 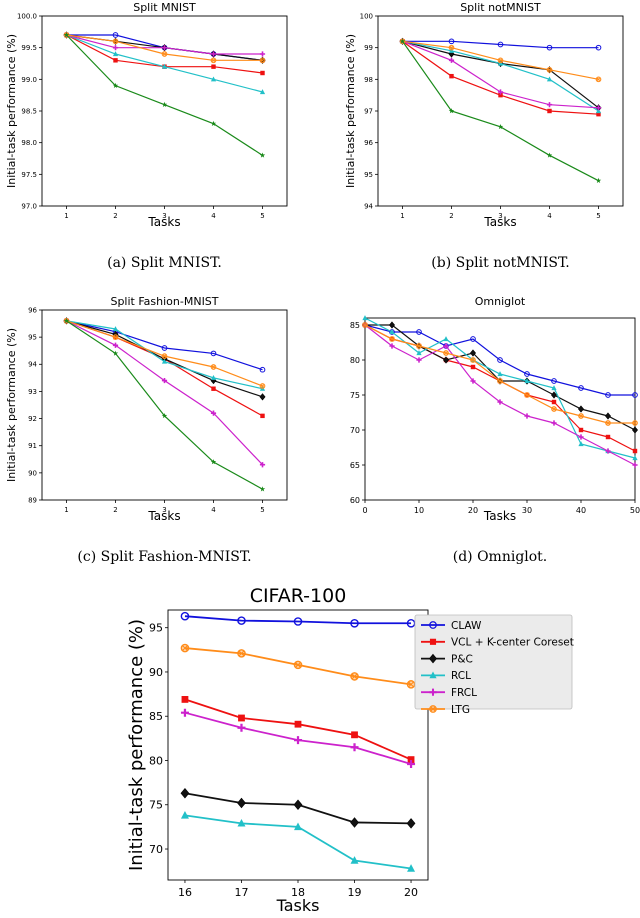 What do you see at coordinates (298, 596) in the screenshot?
I see `chart-title: CIFAR-100` at bounding box center [298, 596].